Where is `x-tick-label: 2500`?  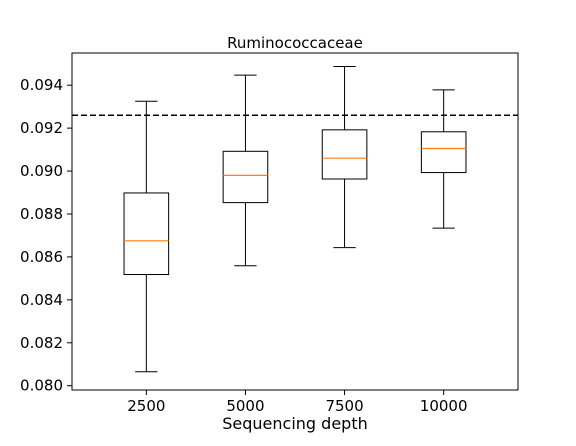
x-tick-label: 2500 is located at coordinates (146, 406).